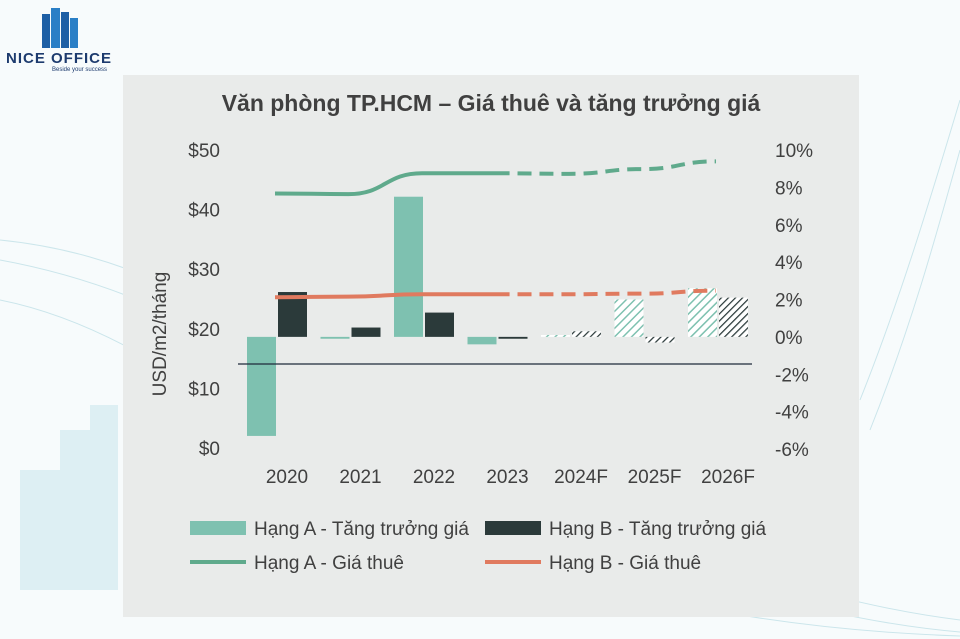  Describe the element at coordinates (60, 28) in the screenshot. I see `nice-office-logo` at that location.